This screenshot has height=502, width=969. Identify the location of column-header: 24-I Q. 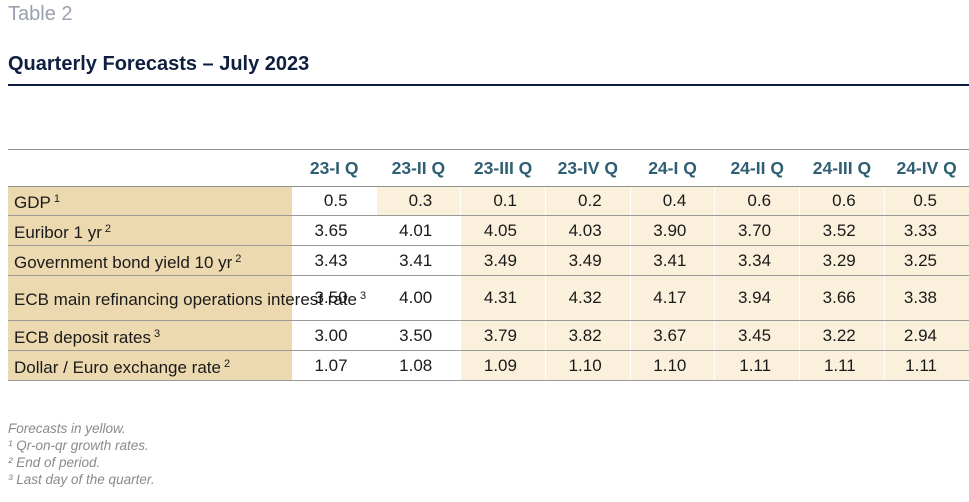
(672, 168).